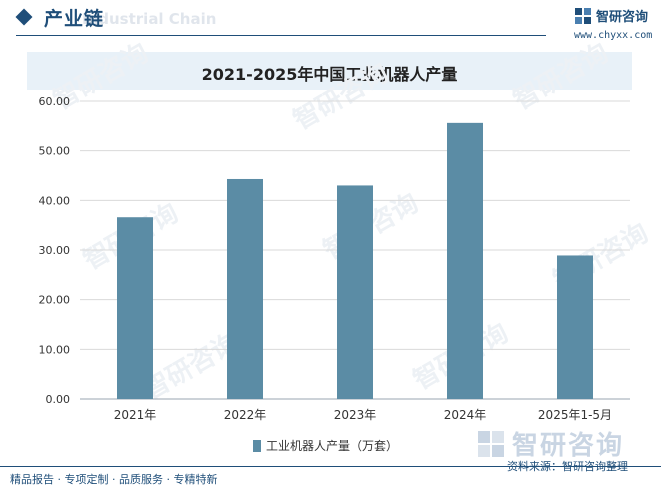 The width and height of the screenshot is (661, 492). I want to click on header-title: 产业链, so click(74, 19).